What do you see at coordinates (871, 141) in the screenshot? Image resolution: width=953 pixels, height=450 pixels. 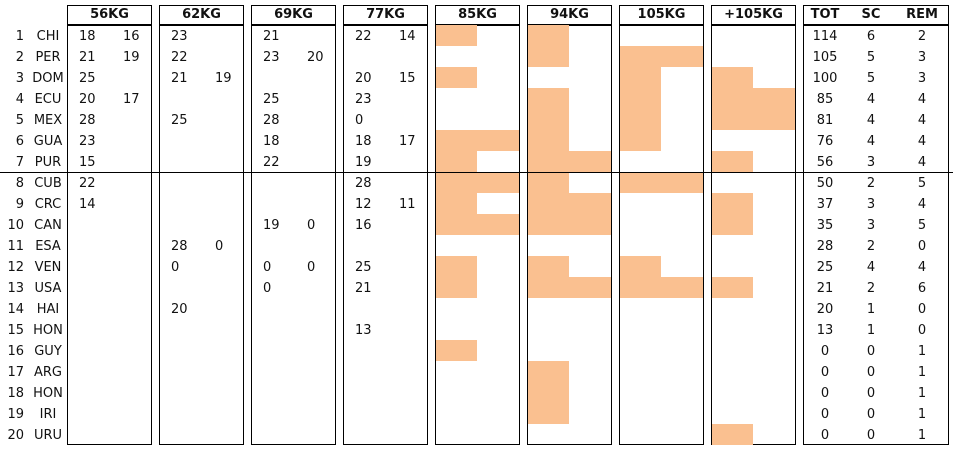 I see `score-count: 4` at bounding box center [871, 141].